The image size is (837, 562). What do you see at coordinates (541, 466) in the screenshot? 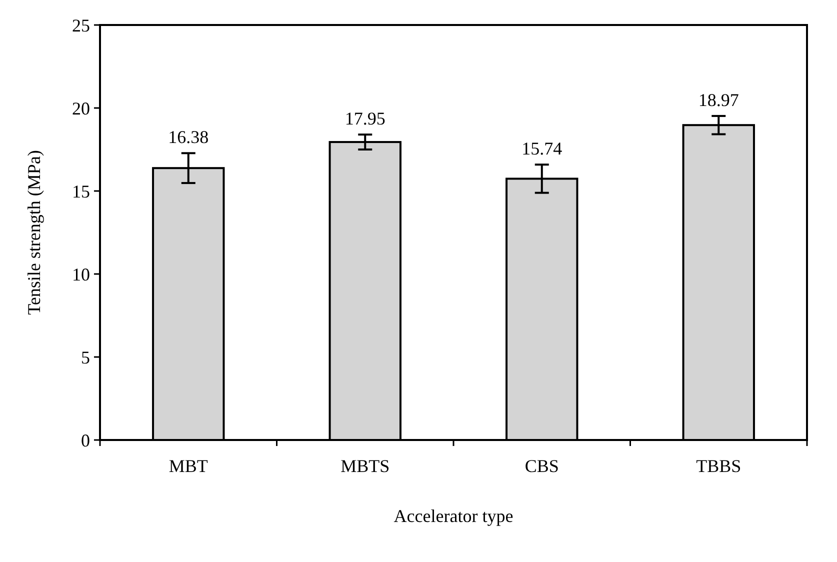
I see `x-tick-label: CBS` at bounding box center [541, 466].